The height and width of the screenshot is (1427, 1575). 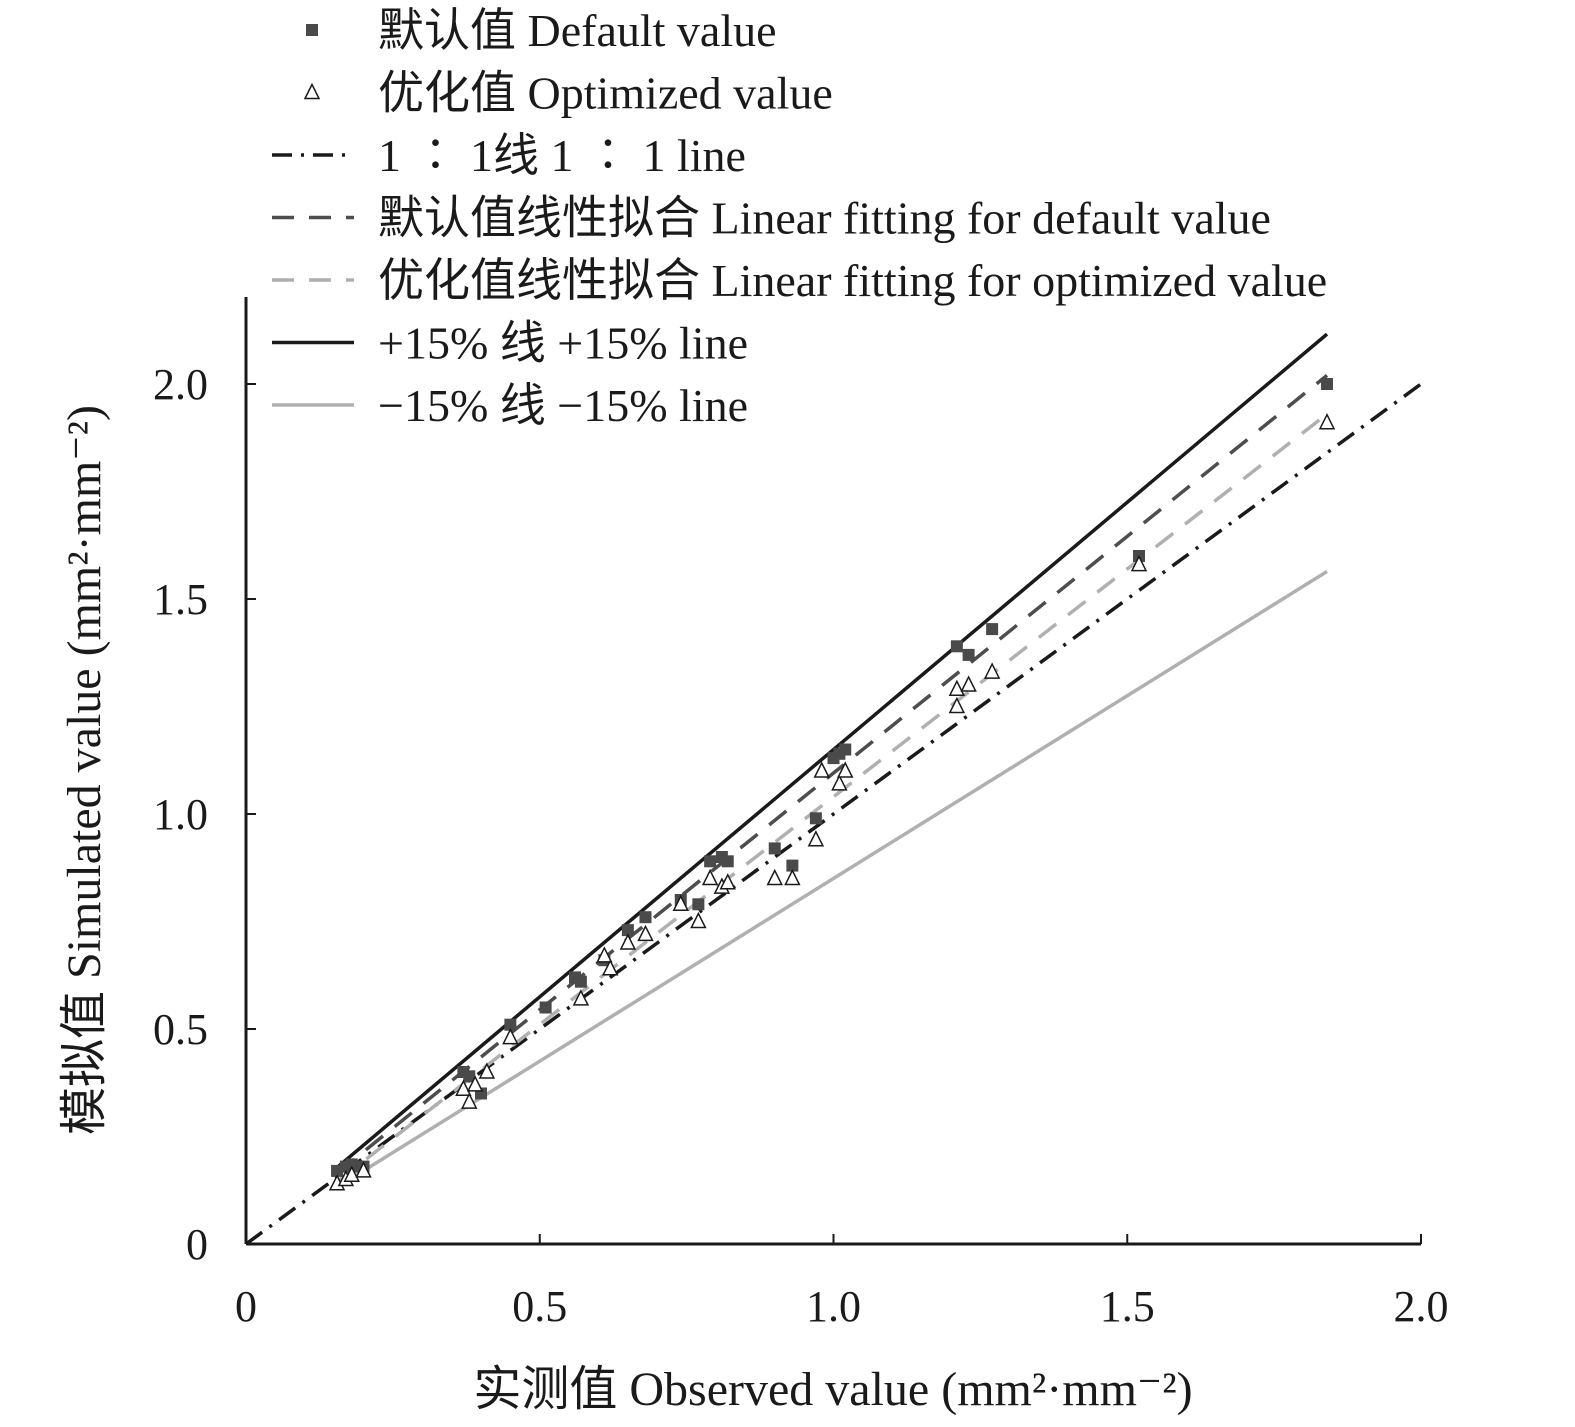 What do you see at coordinates (1127, 1306) in the screenshot?
I see `x-tick-label: 1.5` at bounding box center [1127, 1306].